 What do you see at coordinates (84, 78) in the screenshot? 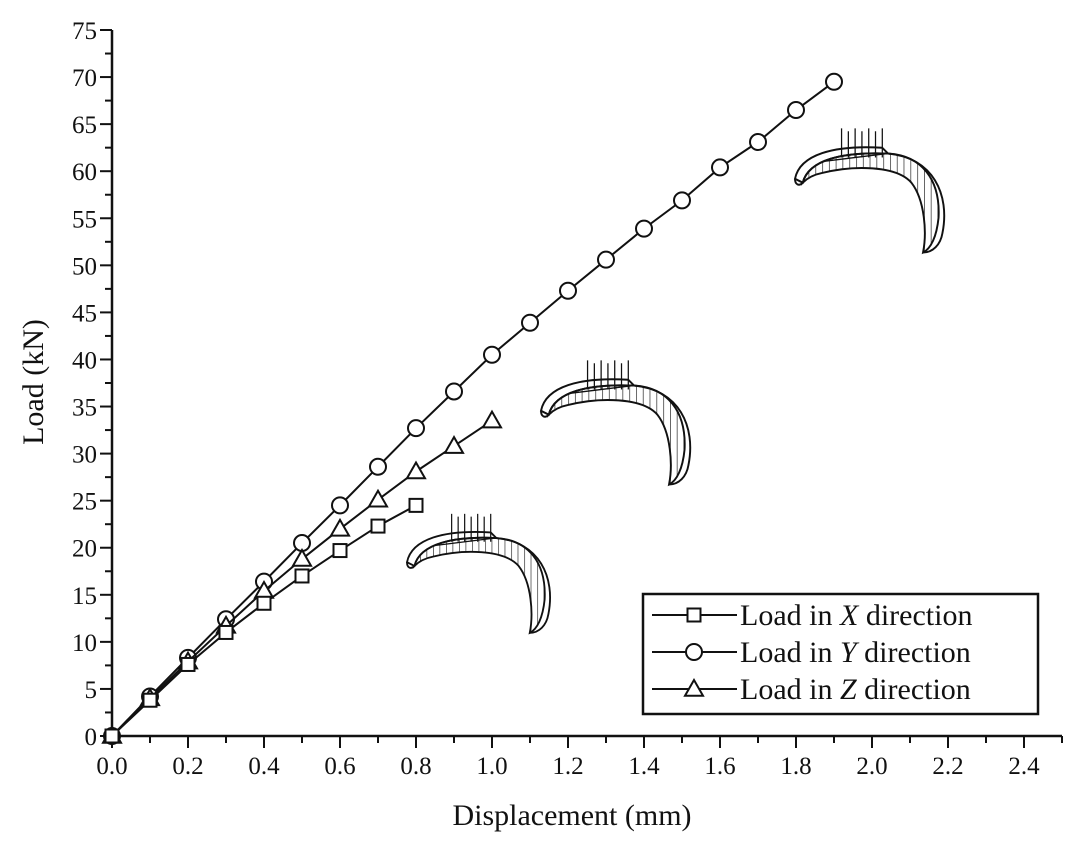
I see `y-tick-label: 70` at bounding box center [84, 78].